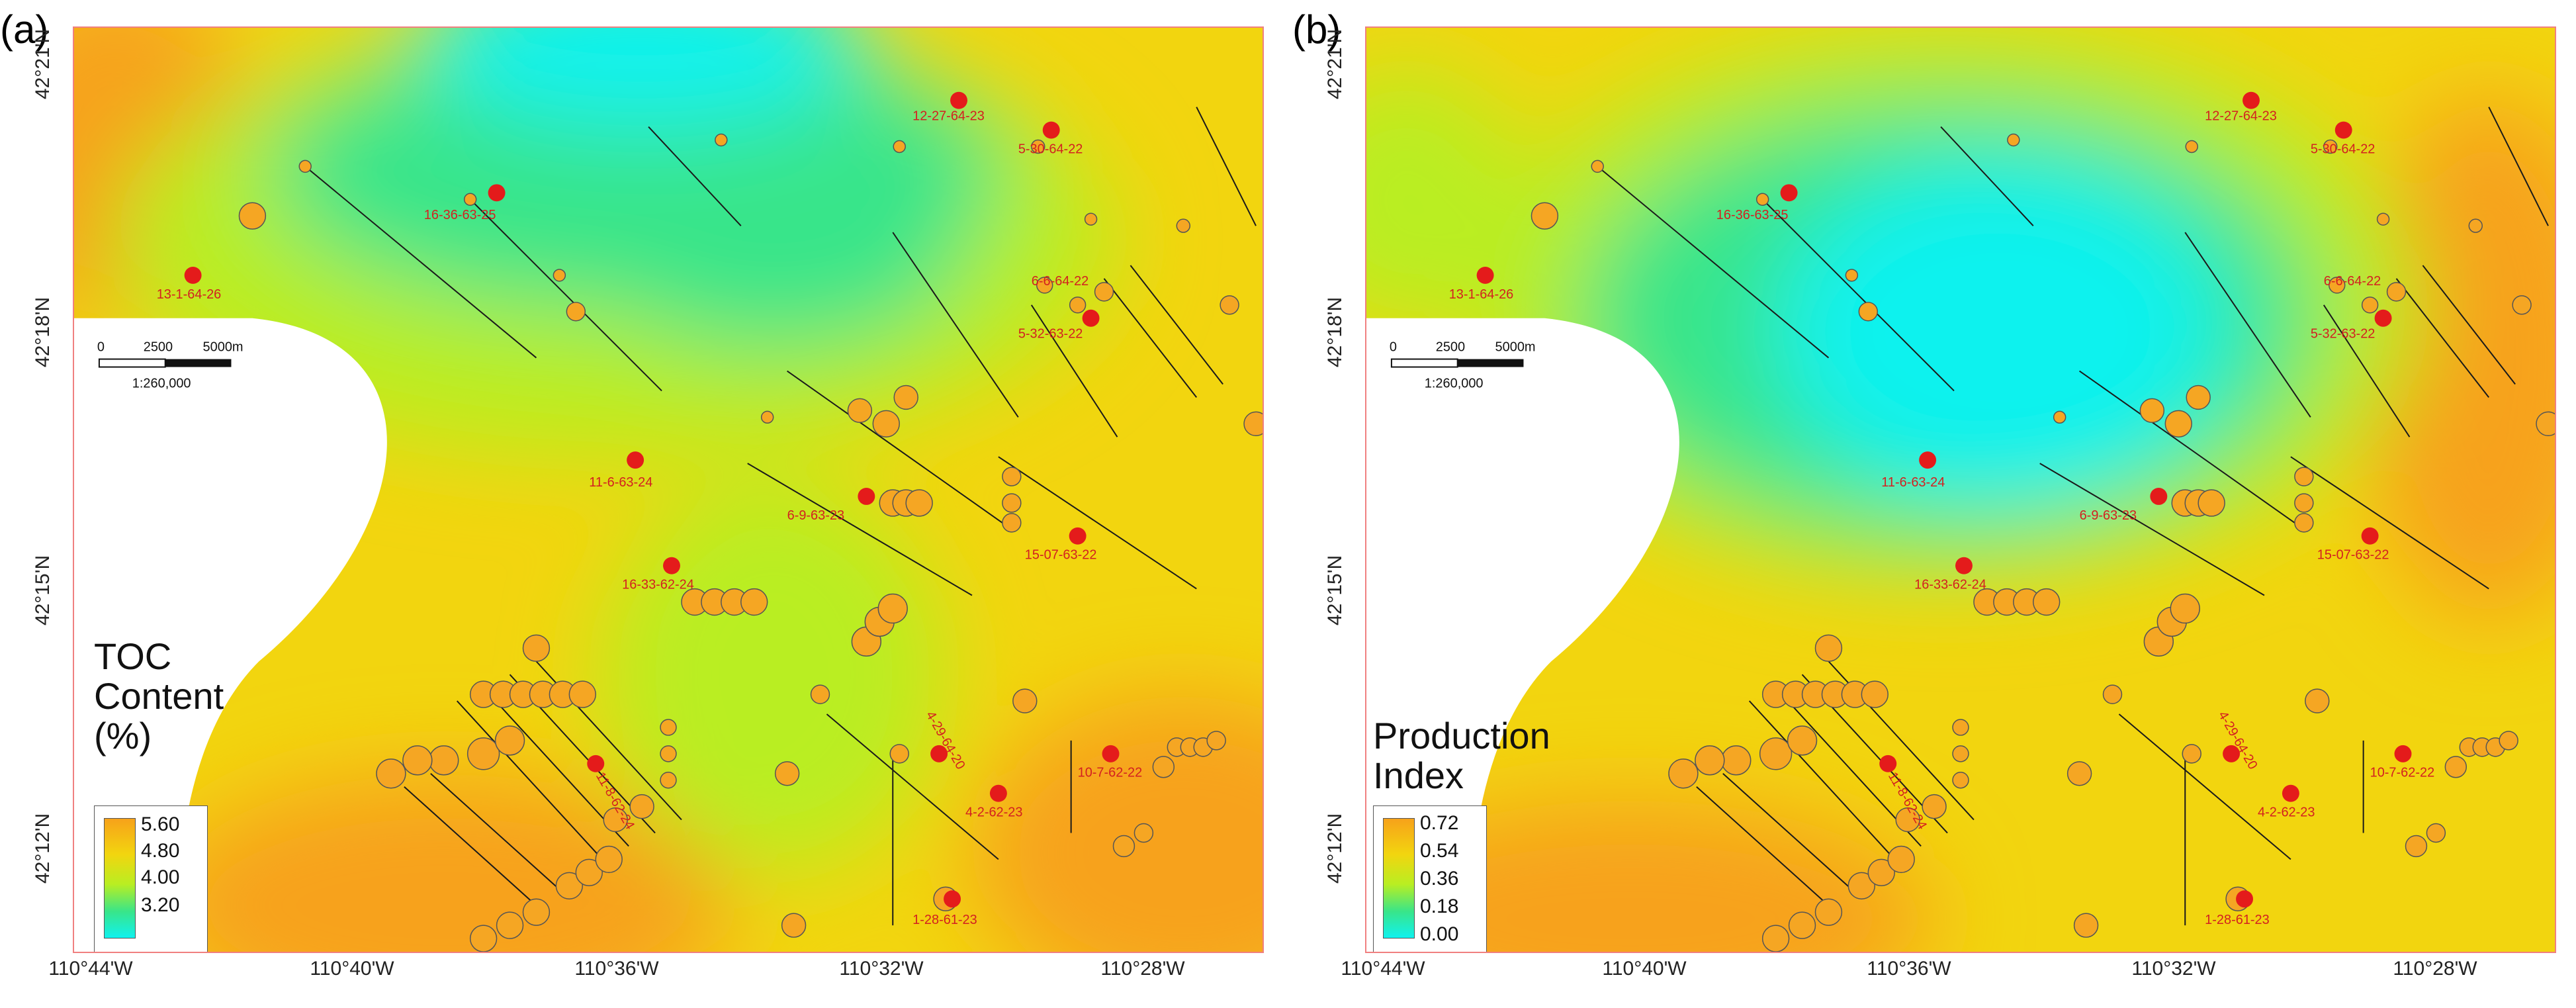  I want to click on legend-tick: 0.54, so click(1439, 851).